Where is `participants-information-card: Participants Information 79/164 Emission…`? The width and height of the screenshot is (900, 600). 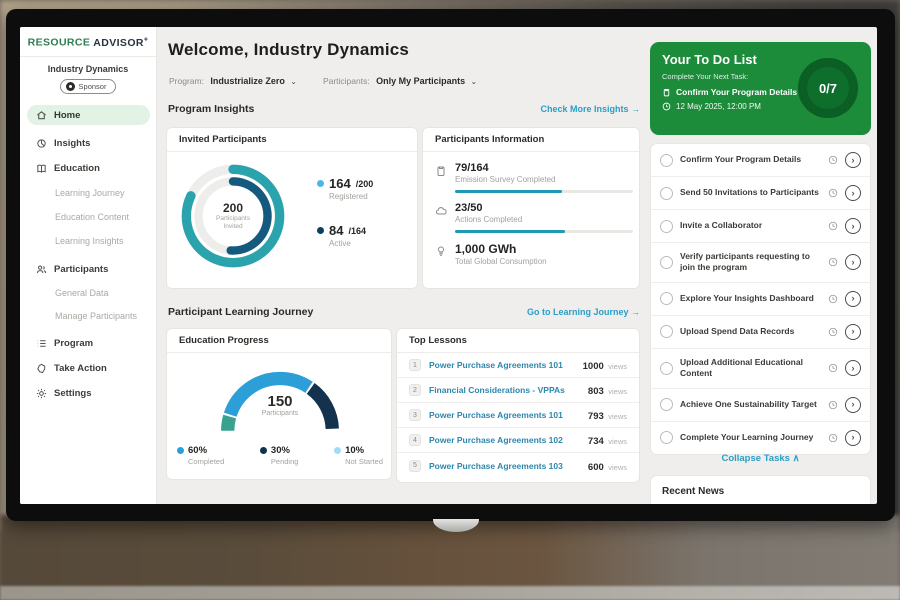 participants-information-card: Participants Information 79/164 Emission… is located at coordinates (531, 208).